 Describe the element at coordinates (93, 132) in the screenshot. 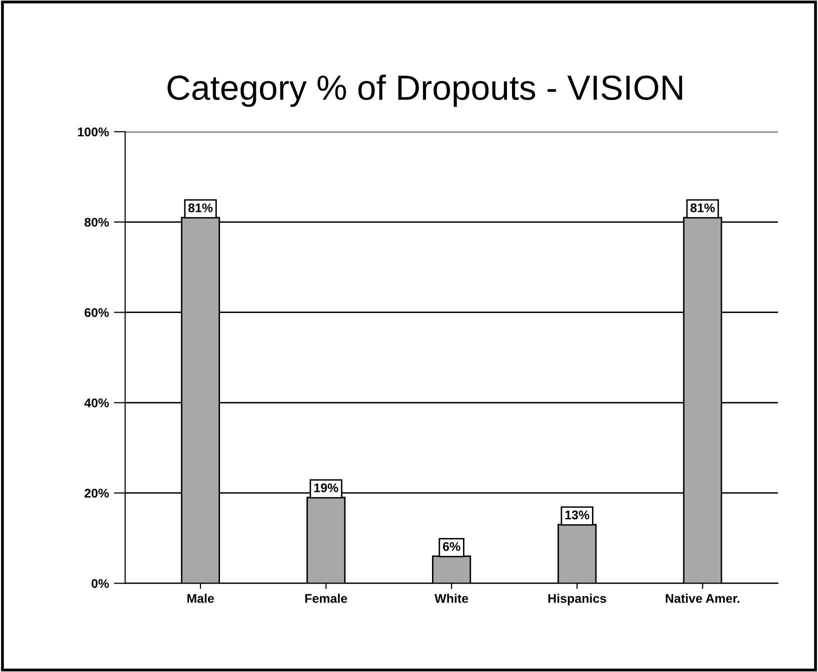

I see `y-tick-label: 100%` at that location.